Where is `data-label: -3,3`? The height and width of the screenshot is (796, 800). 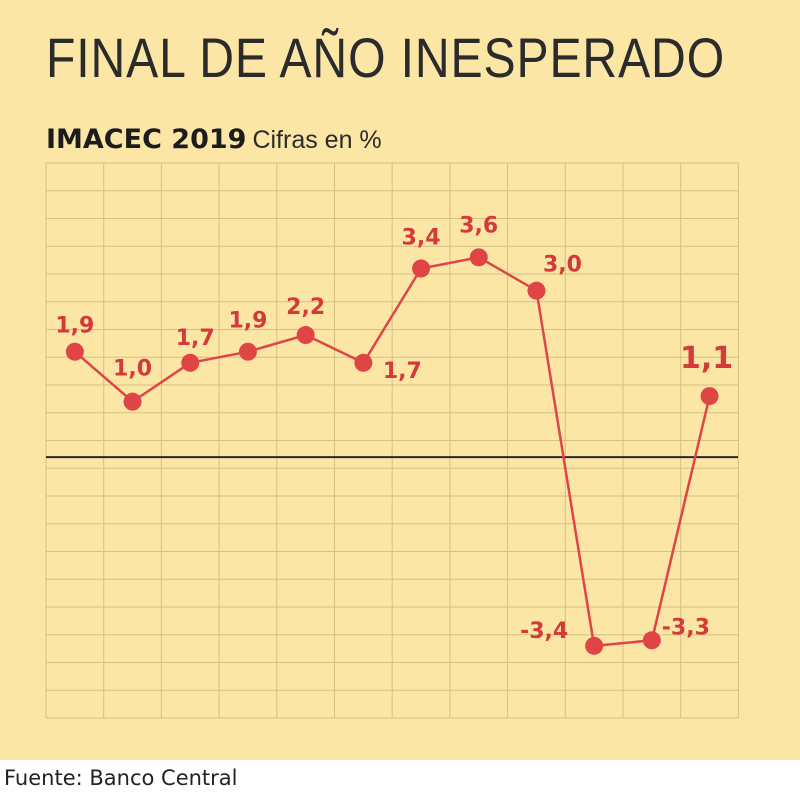
data-label: -3,3 is located at coordinates (686, 627).